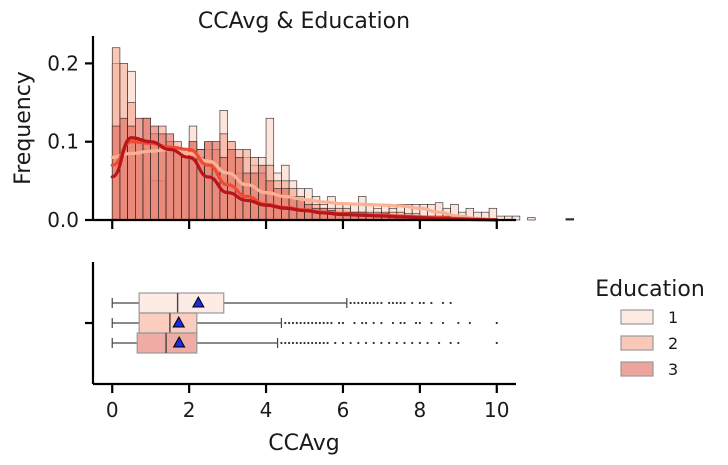  I want to click on x-tick-label: 2, so click(189, 410).